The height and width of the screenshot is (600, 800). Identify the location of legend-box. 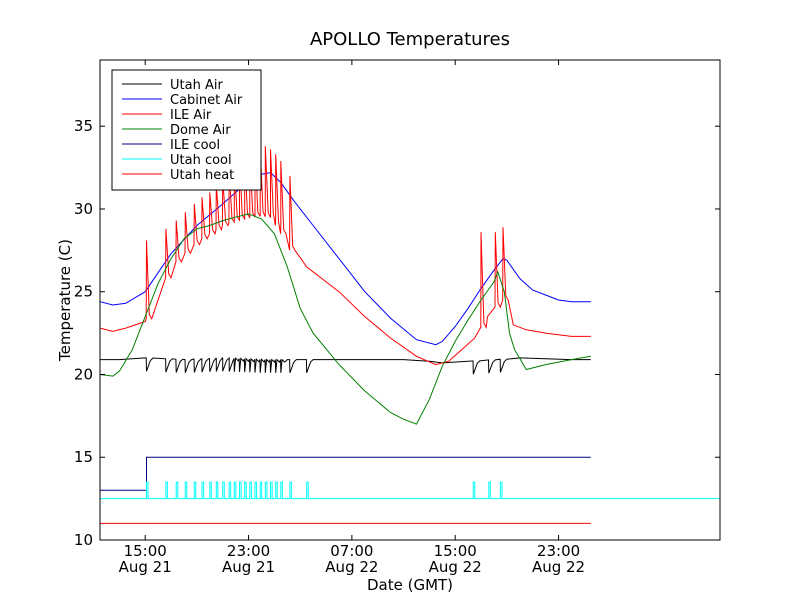
(186, 130).